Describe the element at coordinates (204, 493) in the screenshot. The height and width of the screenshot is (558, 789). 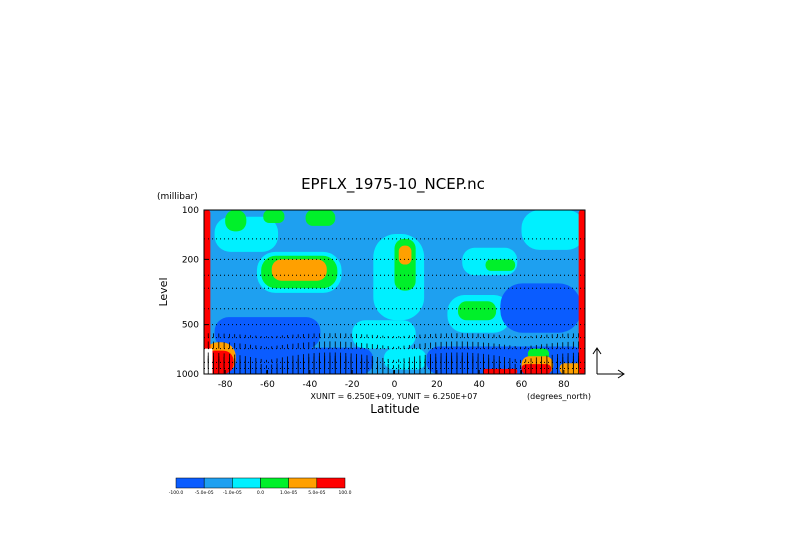
I see `colorbar-label: -5.0e-05` at that location.